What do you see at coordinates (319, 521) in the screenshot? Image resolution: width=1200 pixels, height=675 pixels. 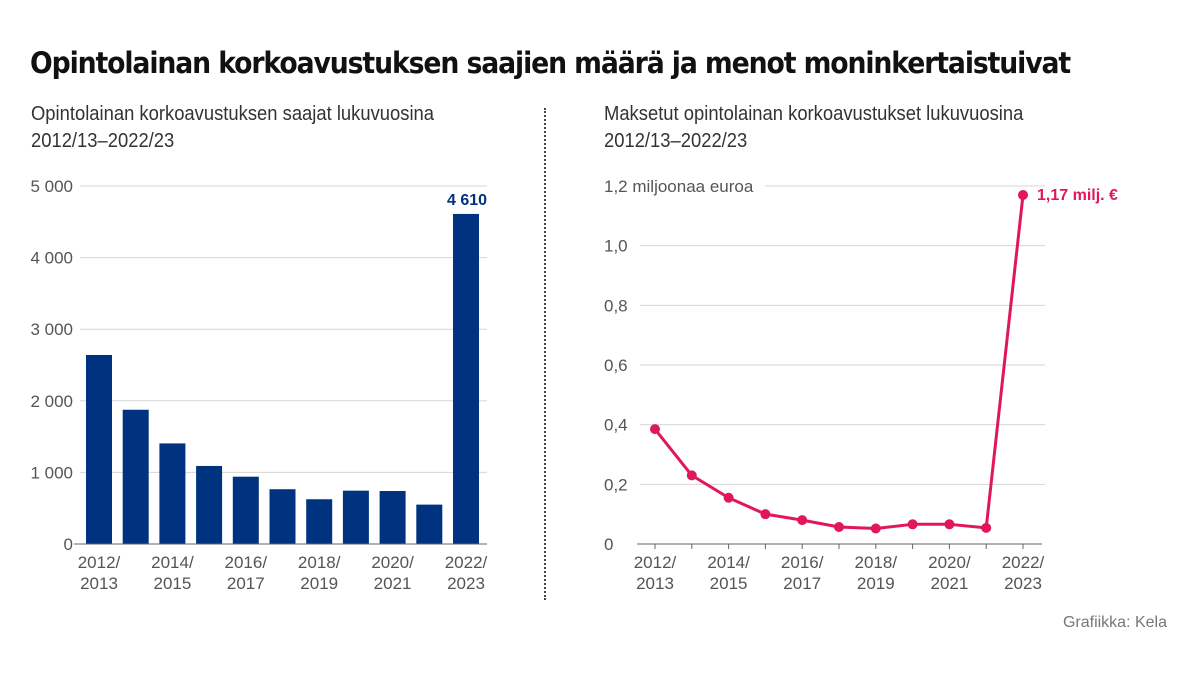 I see `bar-2018-2019` at bounding box center [319, 521].